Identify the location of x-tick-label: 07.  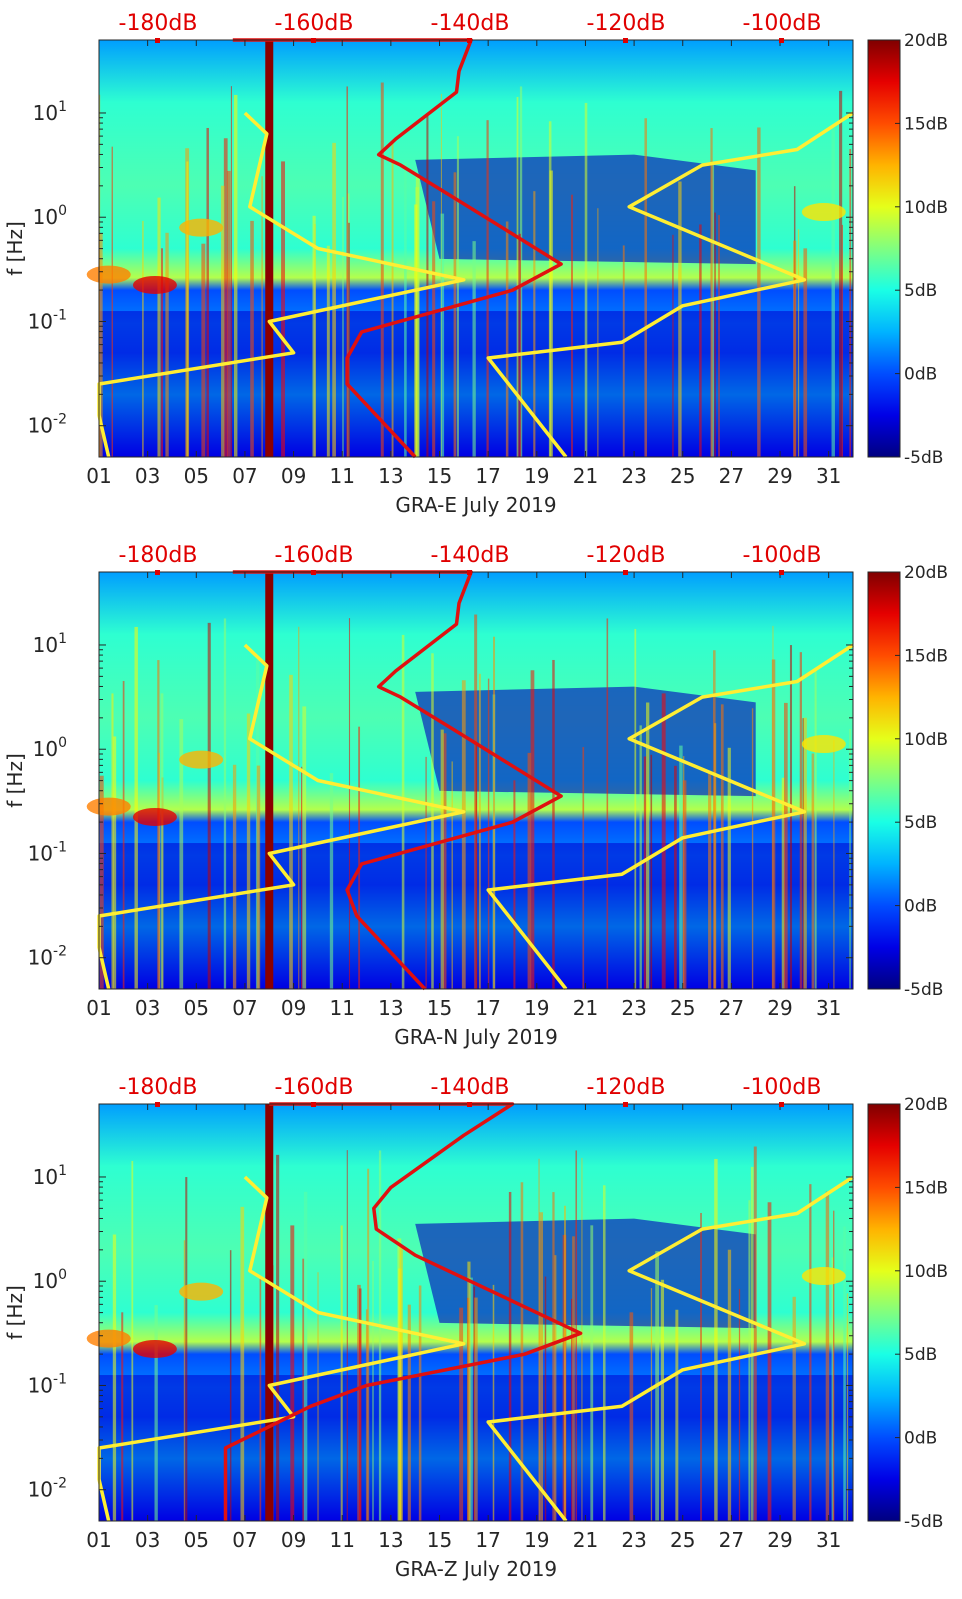
(244, 1540).